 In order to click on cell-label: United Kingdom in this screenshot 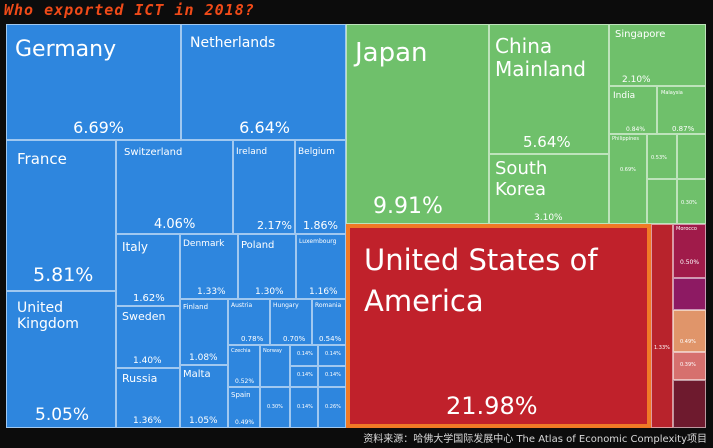, I will do `click(48, 316)`.